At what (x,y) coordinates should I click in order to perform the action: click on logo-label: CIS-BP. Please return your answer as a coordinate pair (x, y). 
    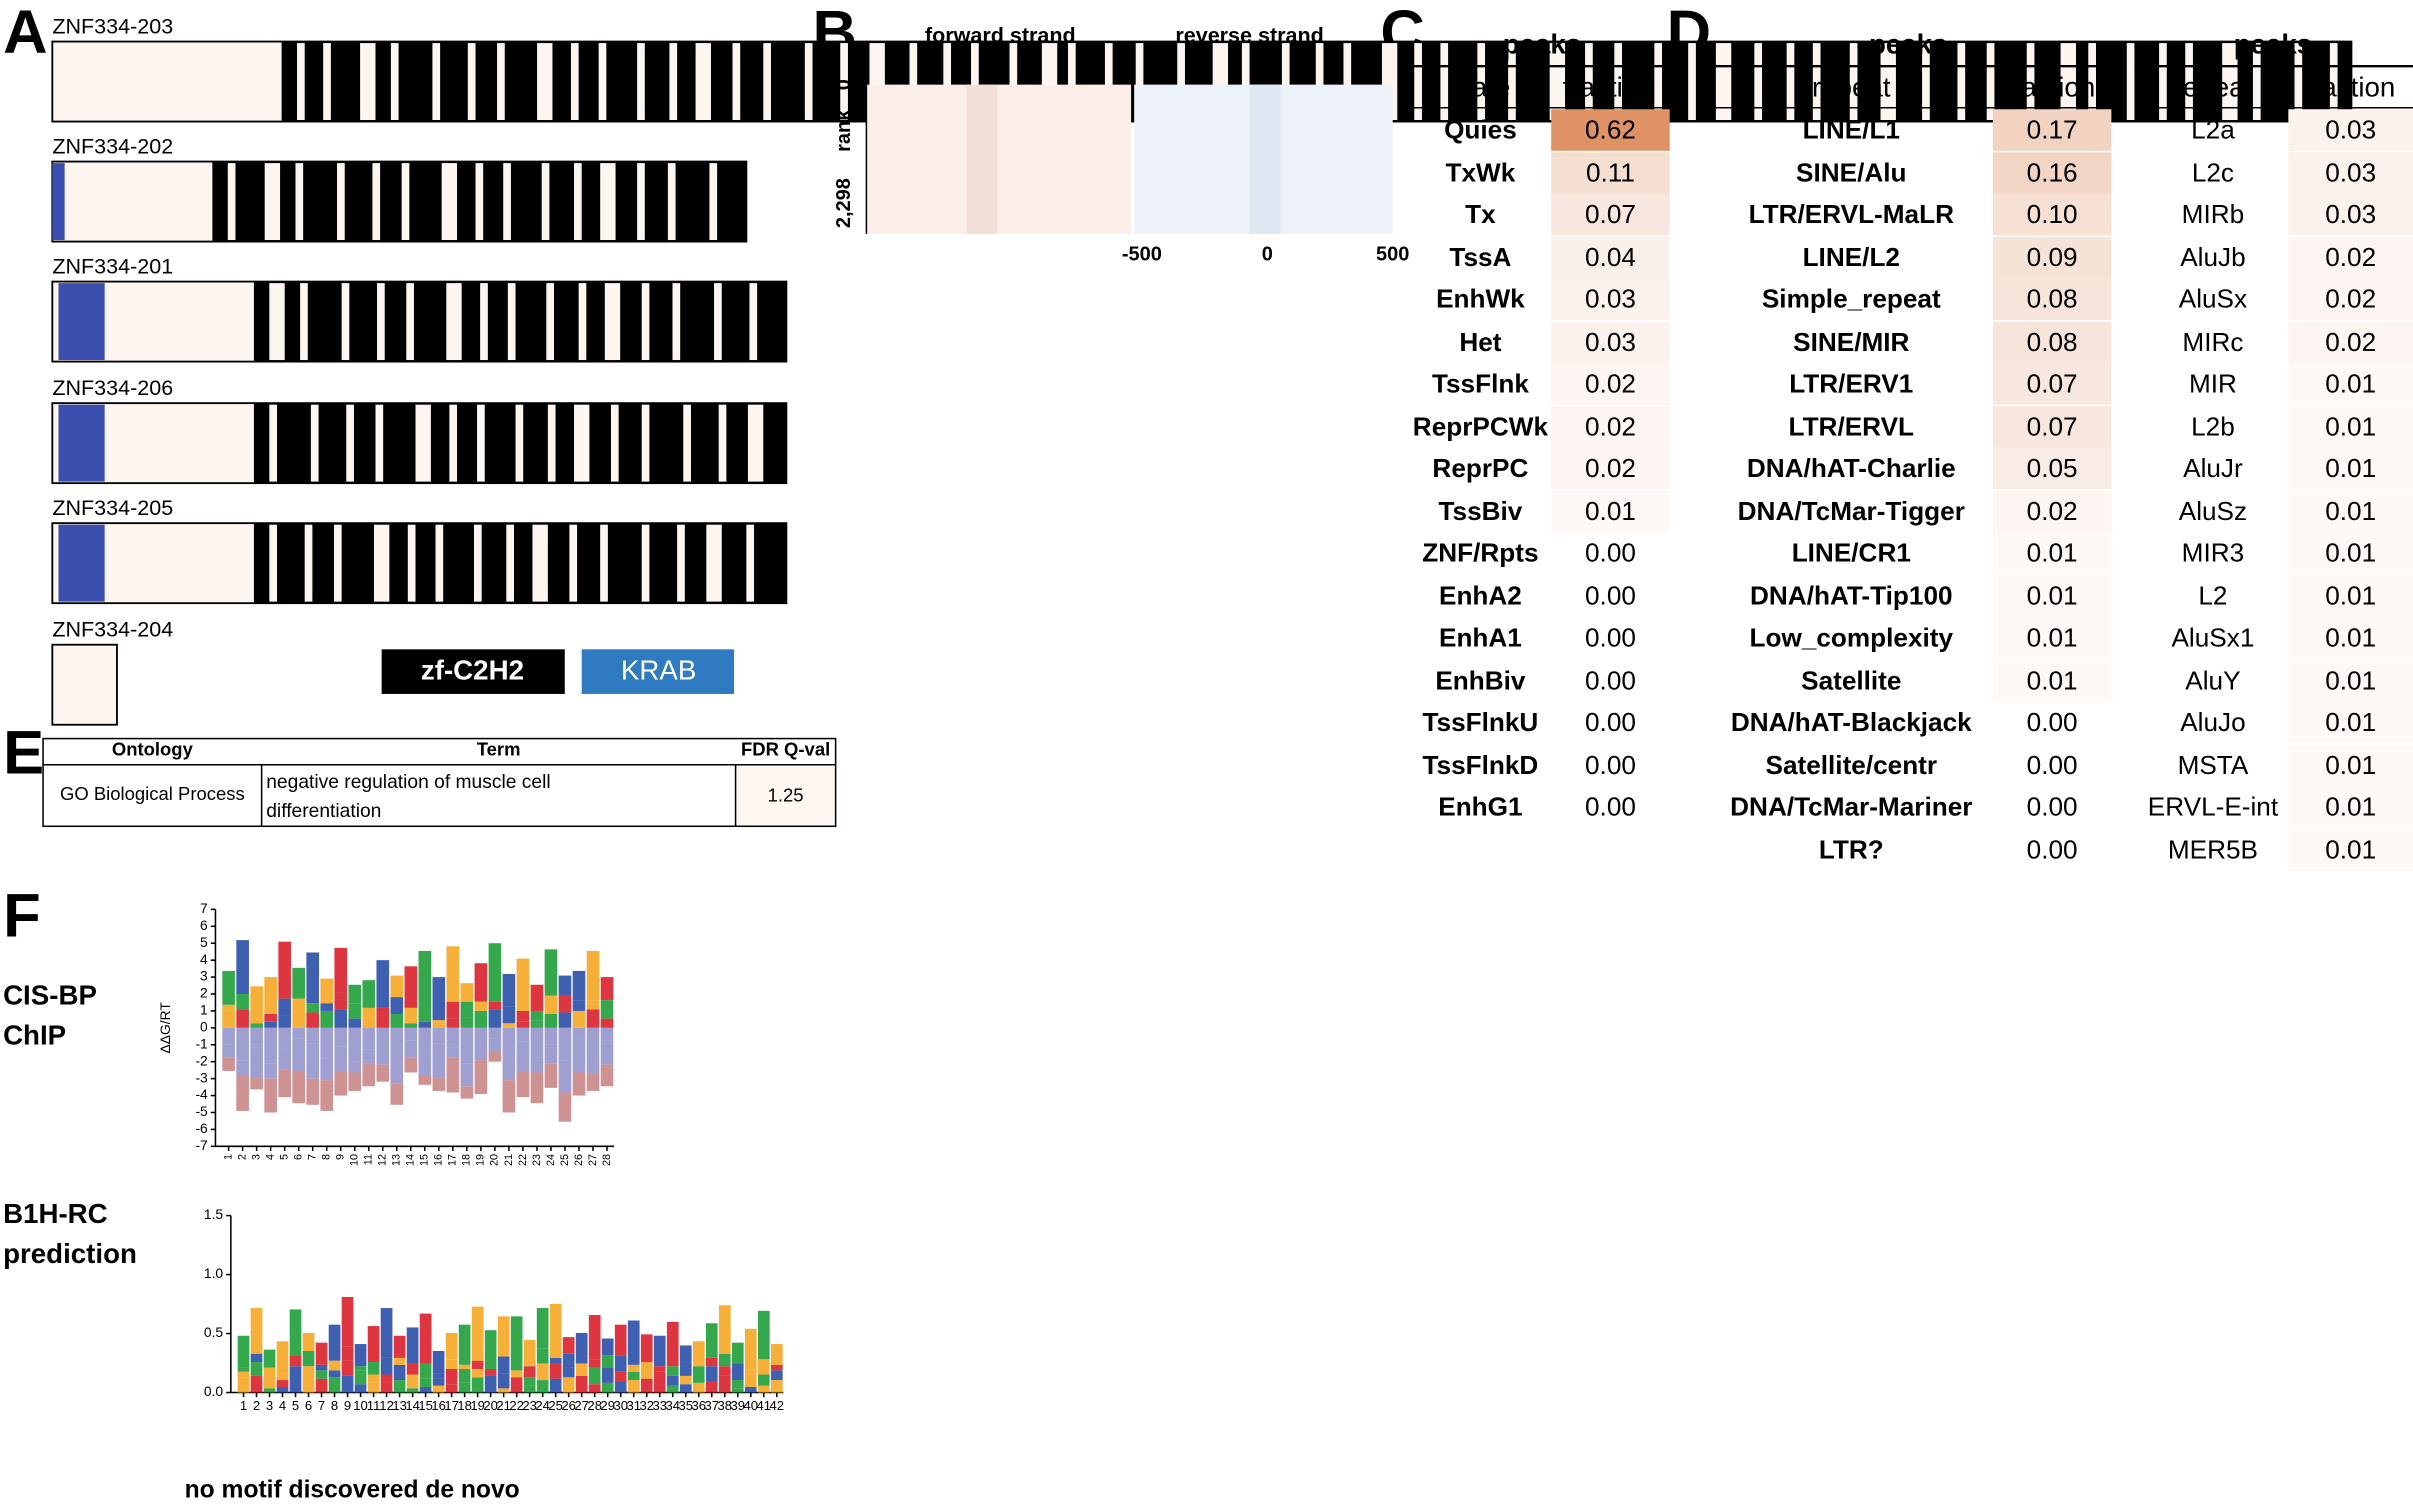
    Looking at the image, I should click on (50, 994).